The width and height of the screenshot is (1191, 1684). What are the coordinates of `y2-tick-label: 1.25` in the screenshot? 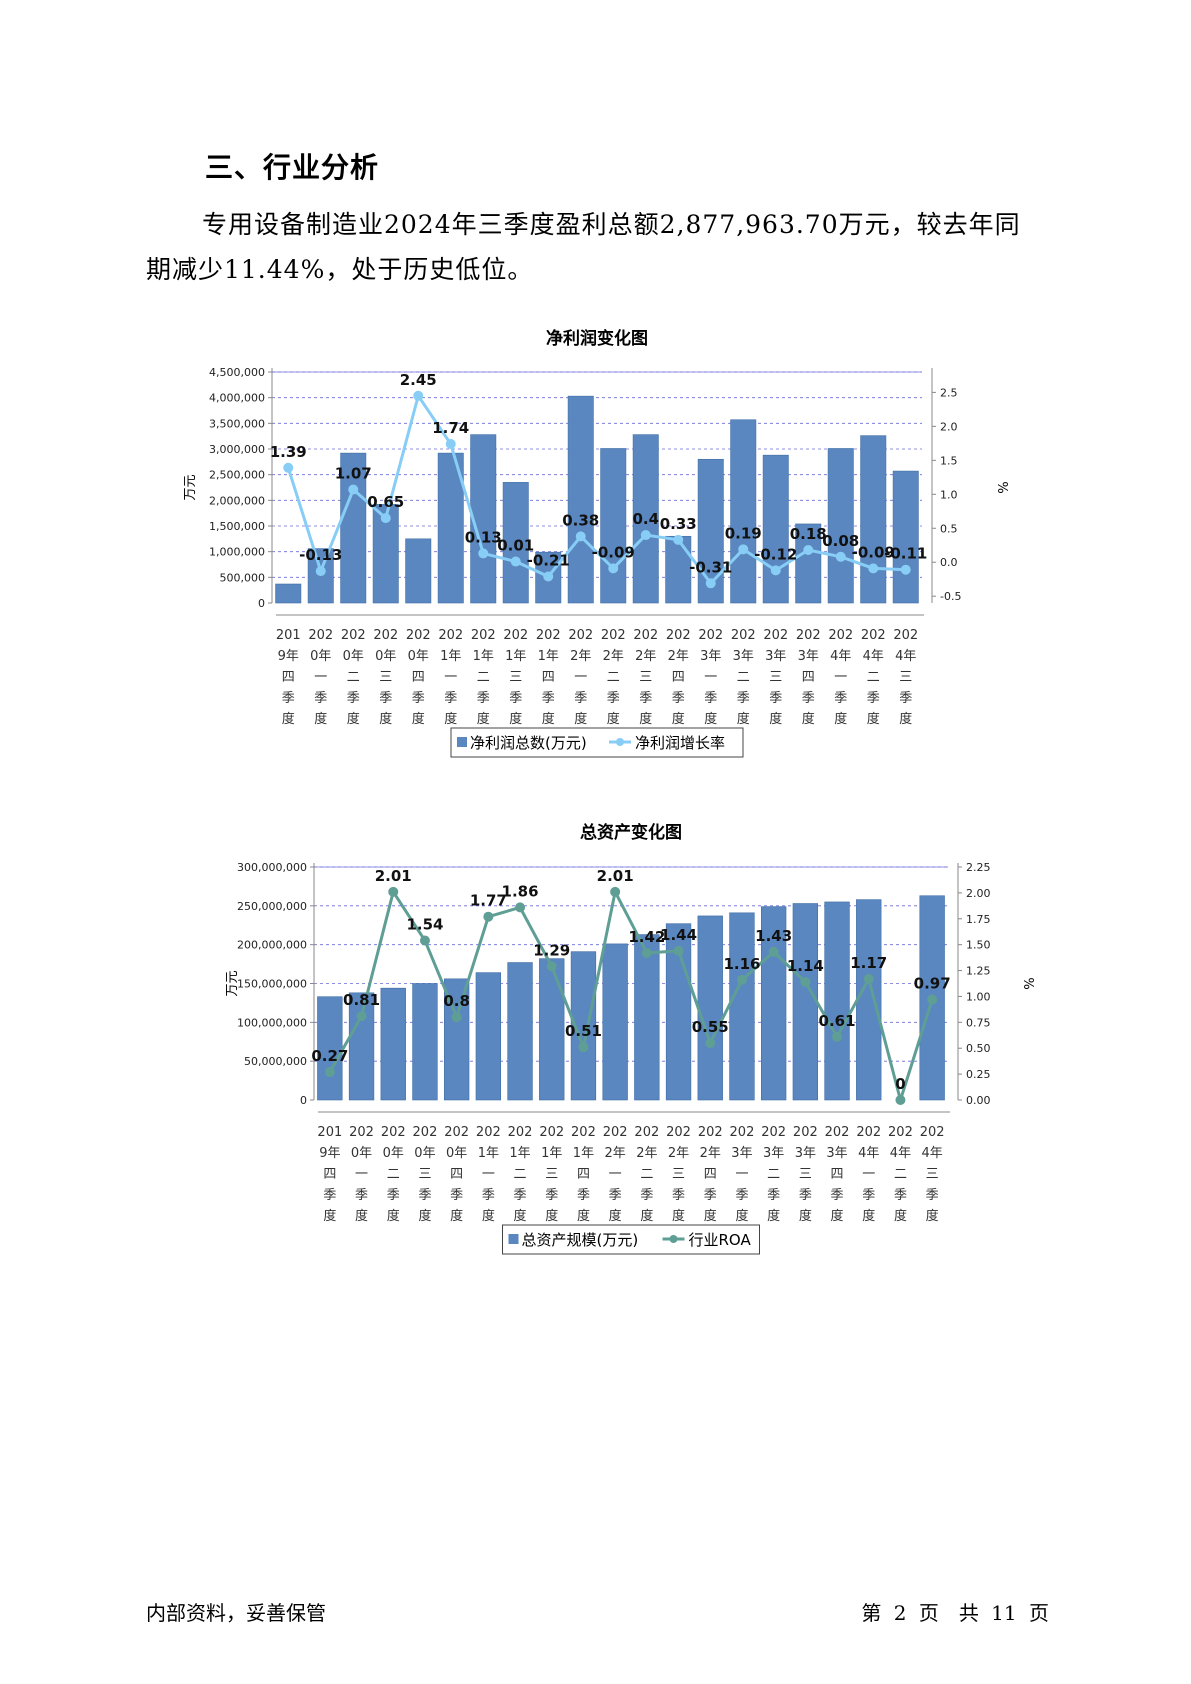 It's located at (978, 971).